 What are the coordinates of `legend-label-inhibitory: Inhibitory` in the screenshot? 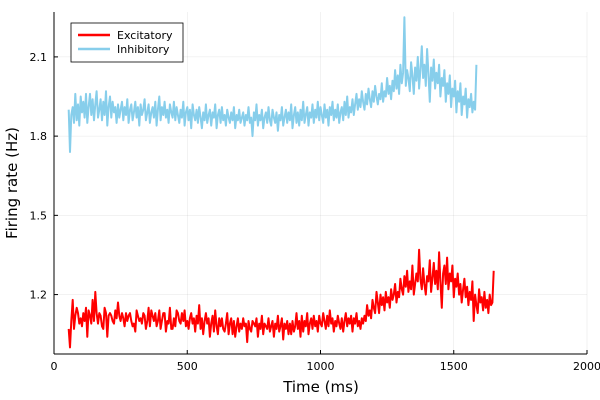 It's located at (143, 49).